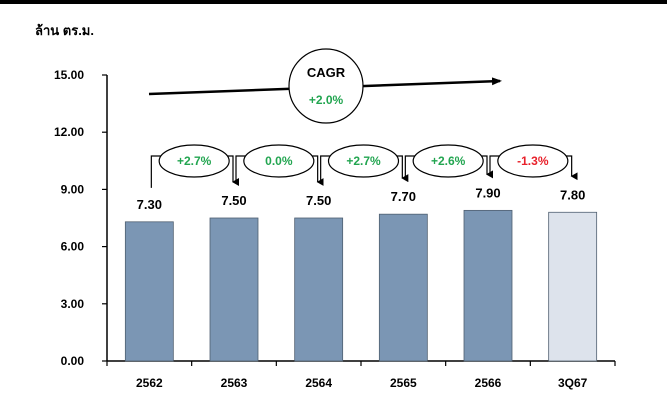  I want to click on growth-label: +2.6%, so click(448, 161).